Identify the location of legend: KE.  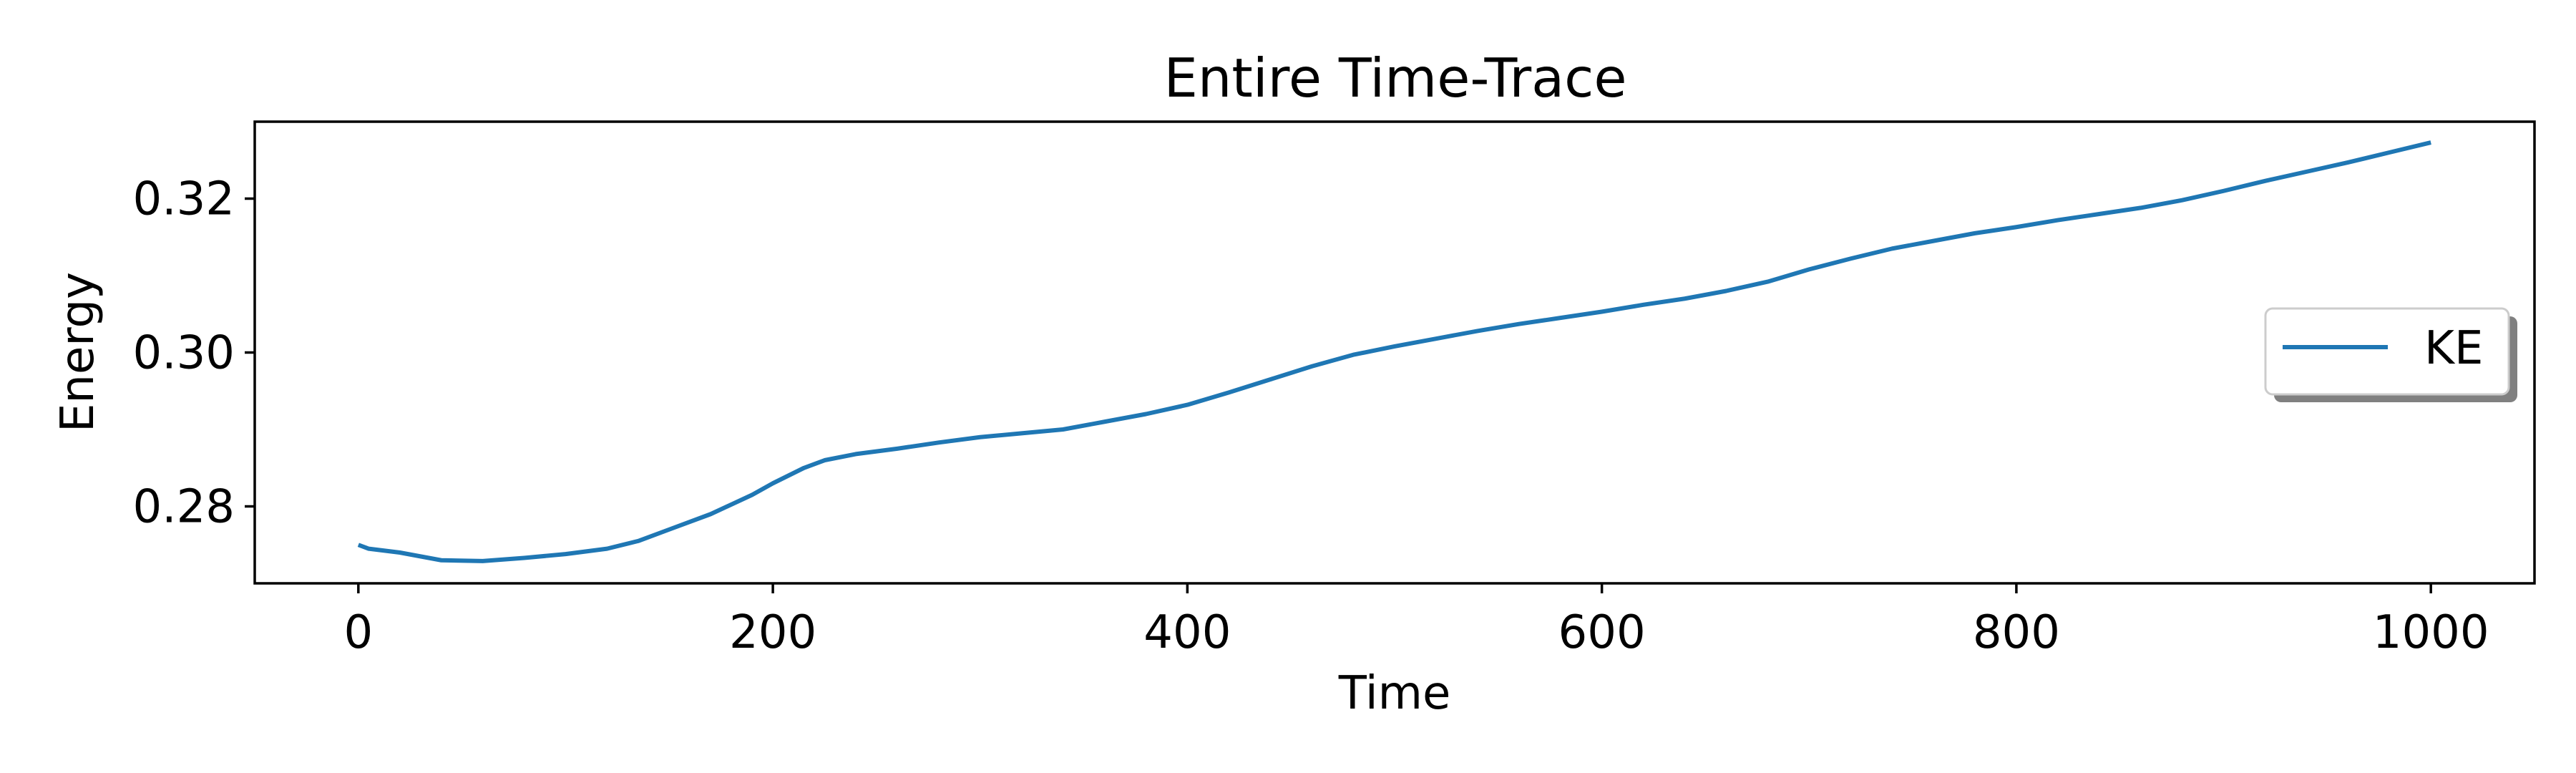
(2390, 354).